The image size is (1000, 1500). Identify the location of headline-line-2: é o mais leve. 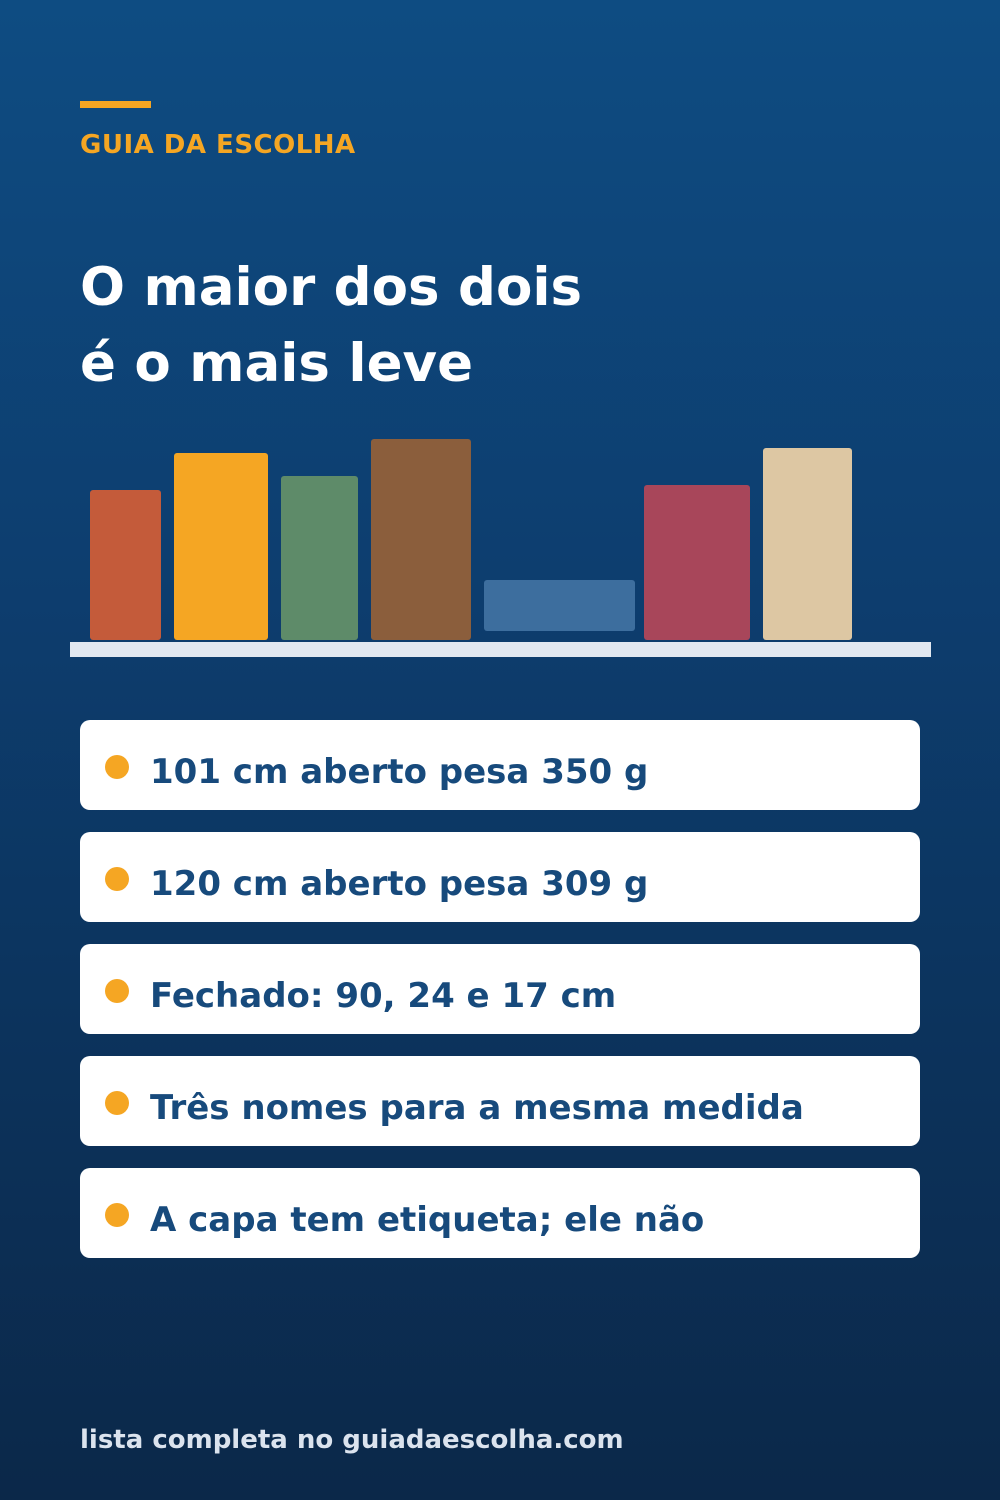
(277, 363).